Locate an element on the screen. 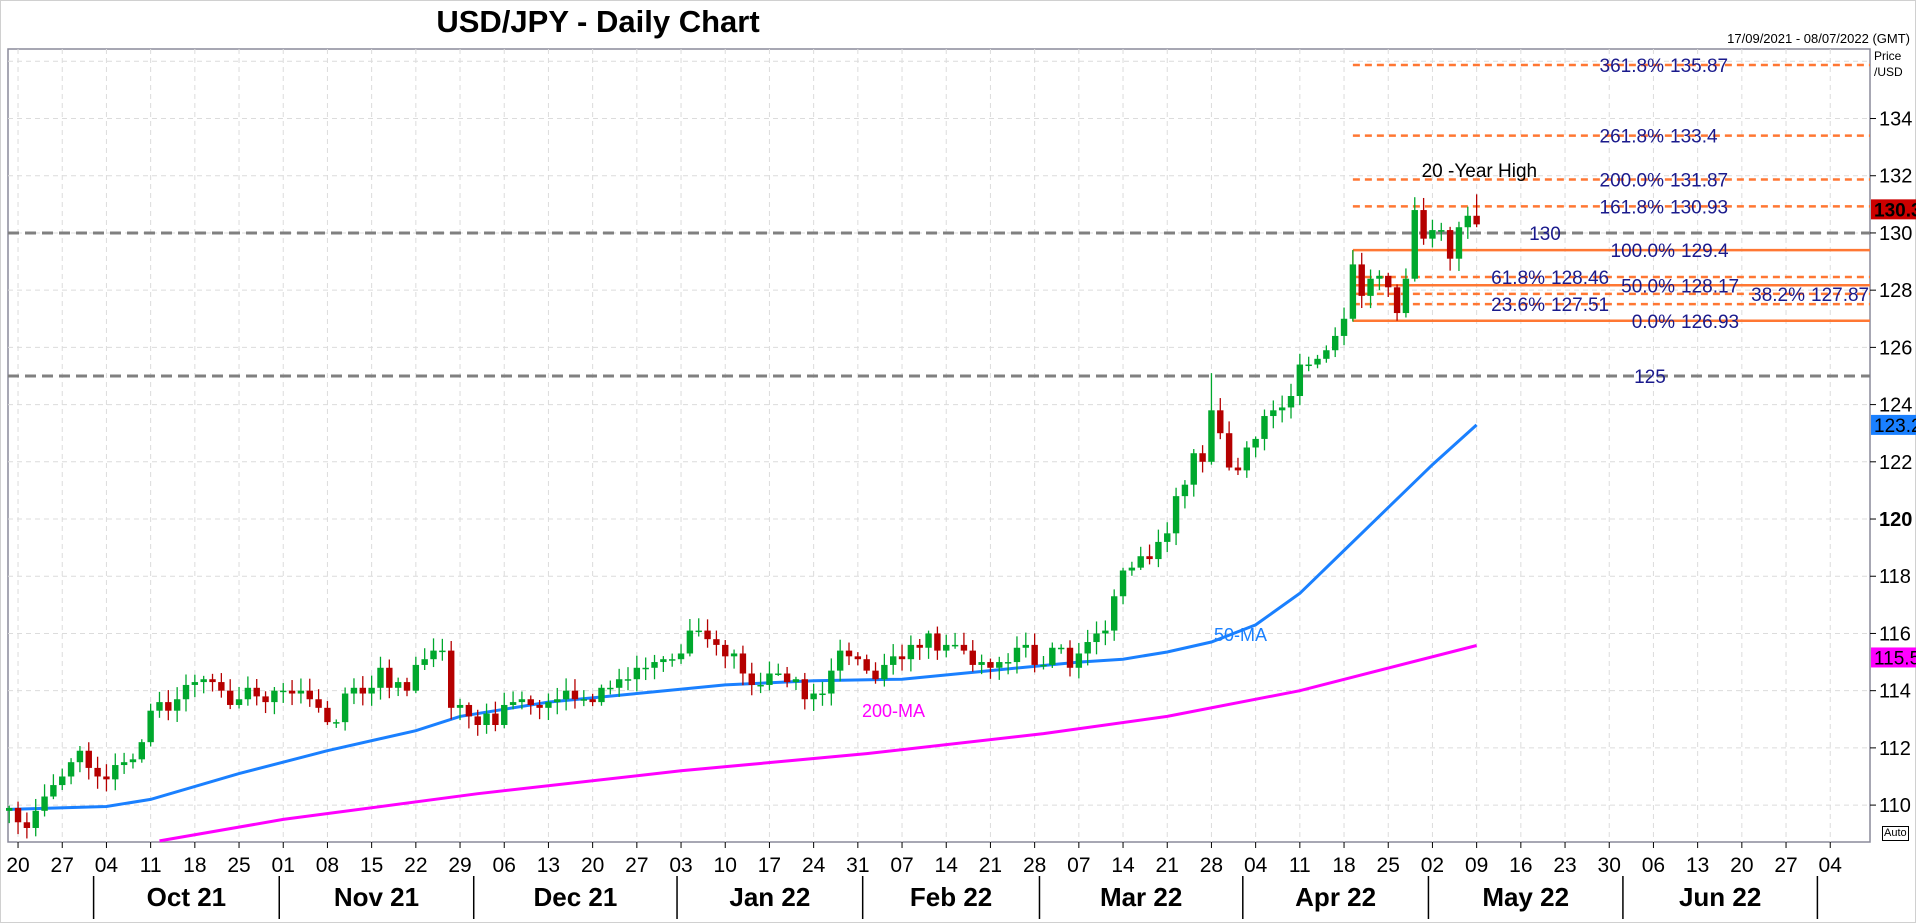 The image size is (1916, 923). level-label: 130 is located at coordinates (1545, 234).